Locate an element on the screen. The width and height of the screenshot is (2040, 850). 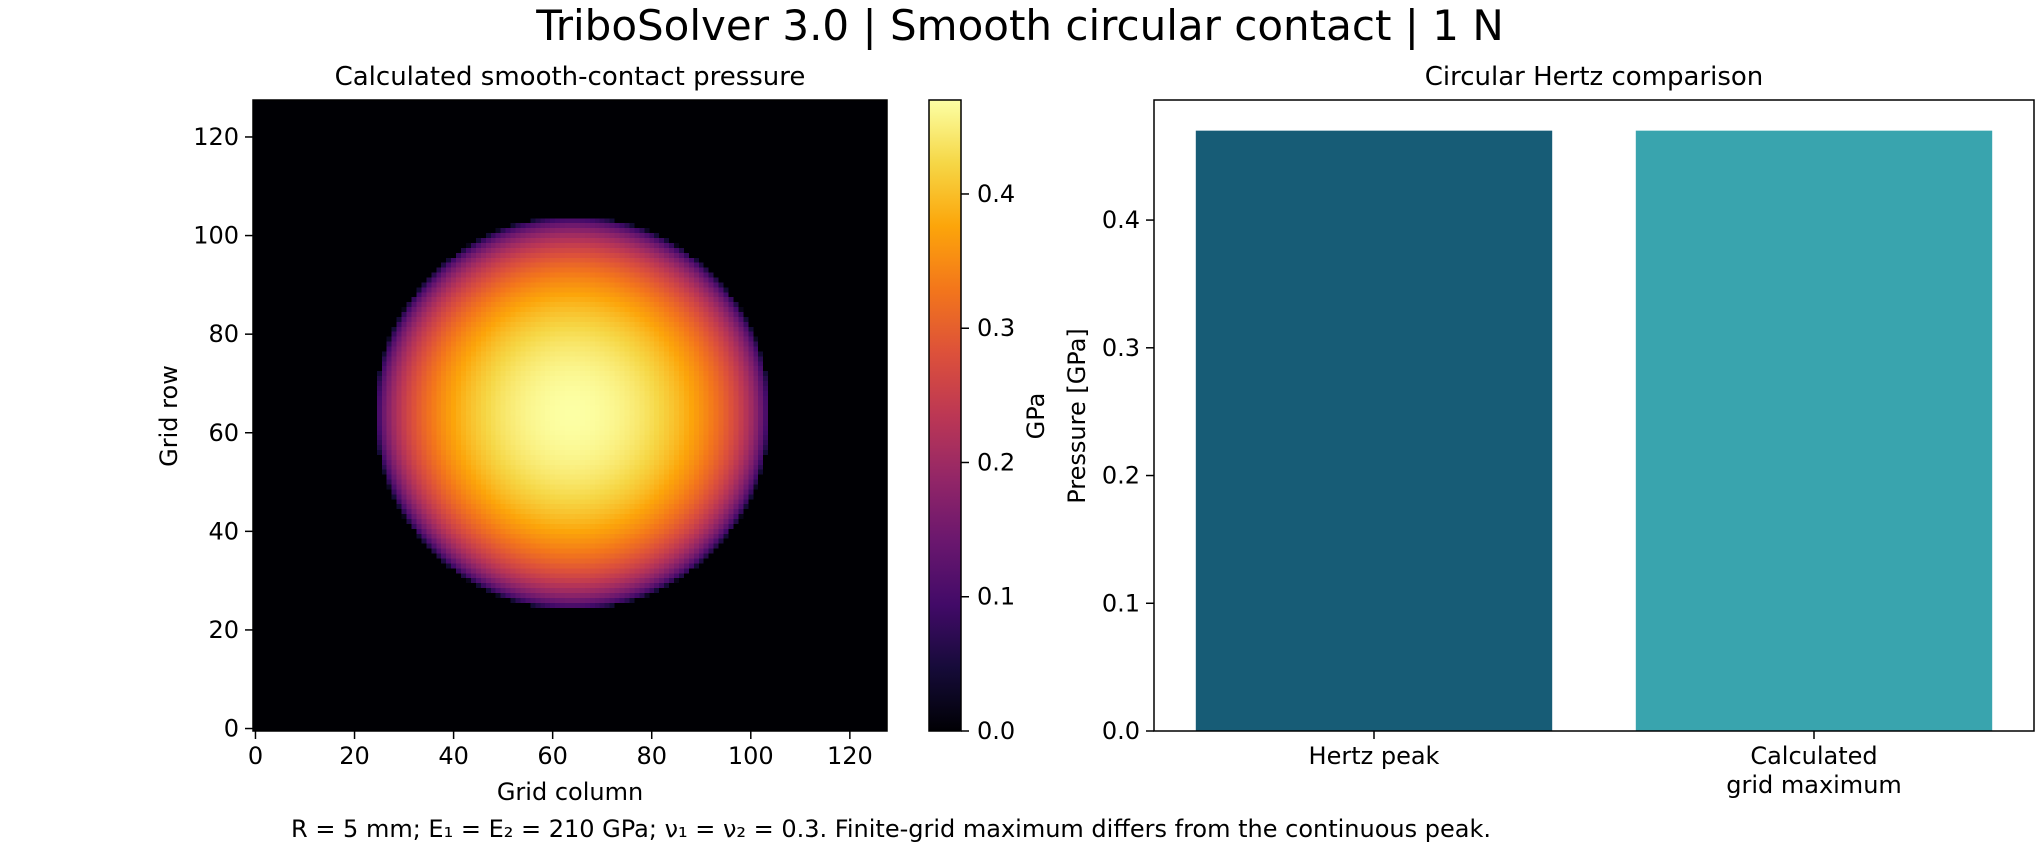
colorbar: 0.0 0.1 0.2 0.3 0.4 GPa is located at coordinates (989, 422).